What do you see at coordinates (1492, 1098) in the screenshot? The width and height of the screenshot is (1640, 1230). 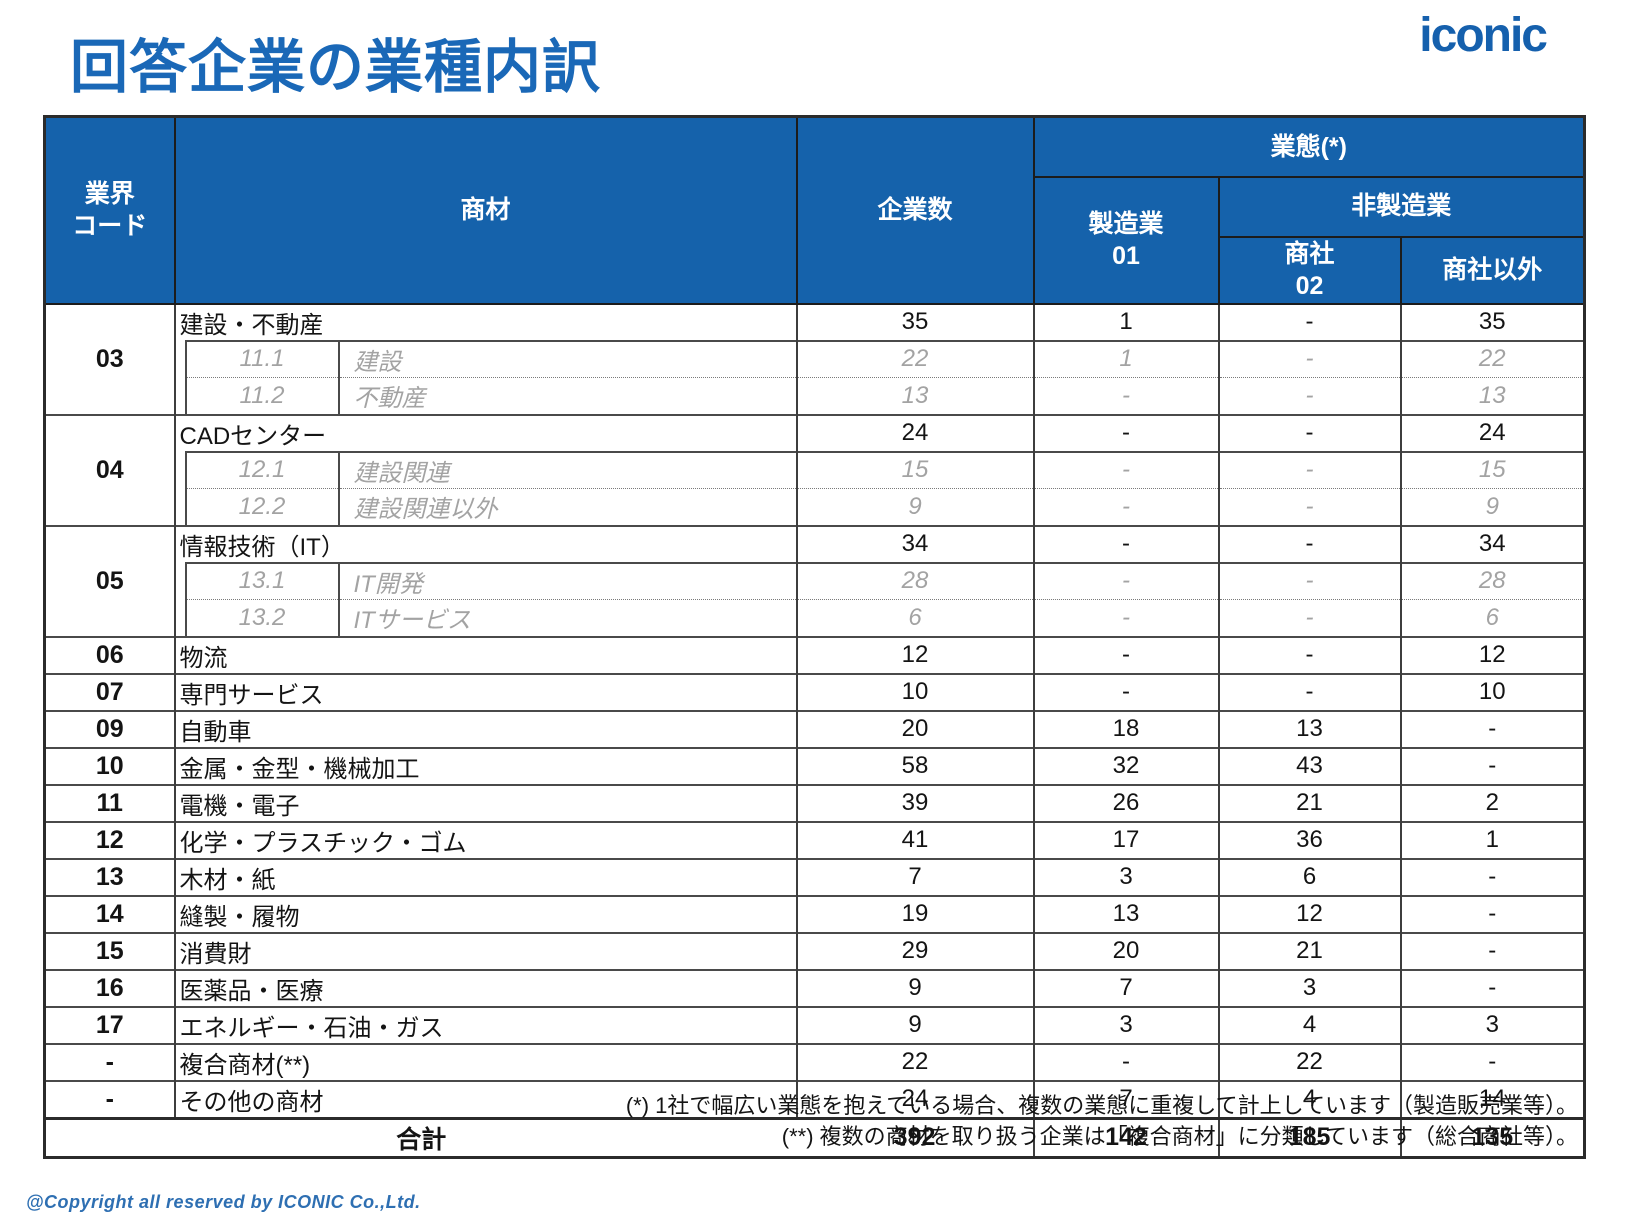 I see `value-cell: 14` at bounding box center [1492, 1098].